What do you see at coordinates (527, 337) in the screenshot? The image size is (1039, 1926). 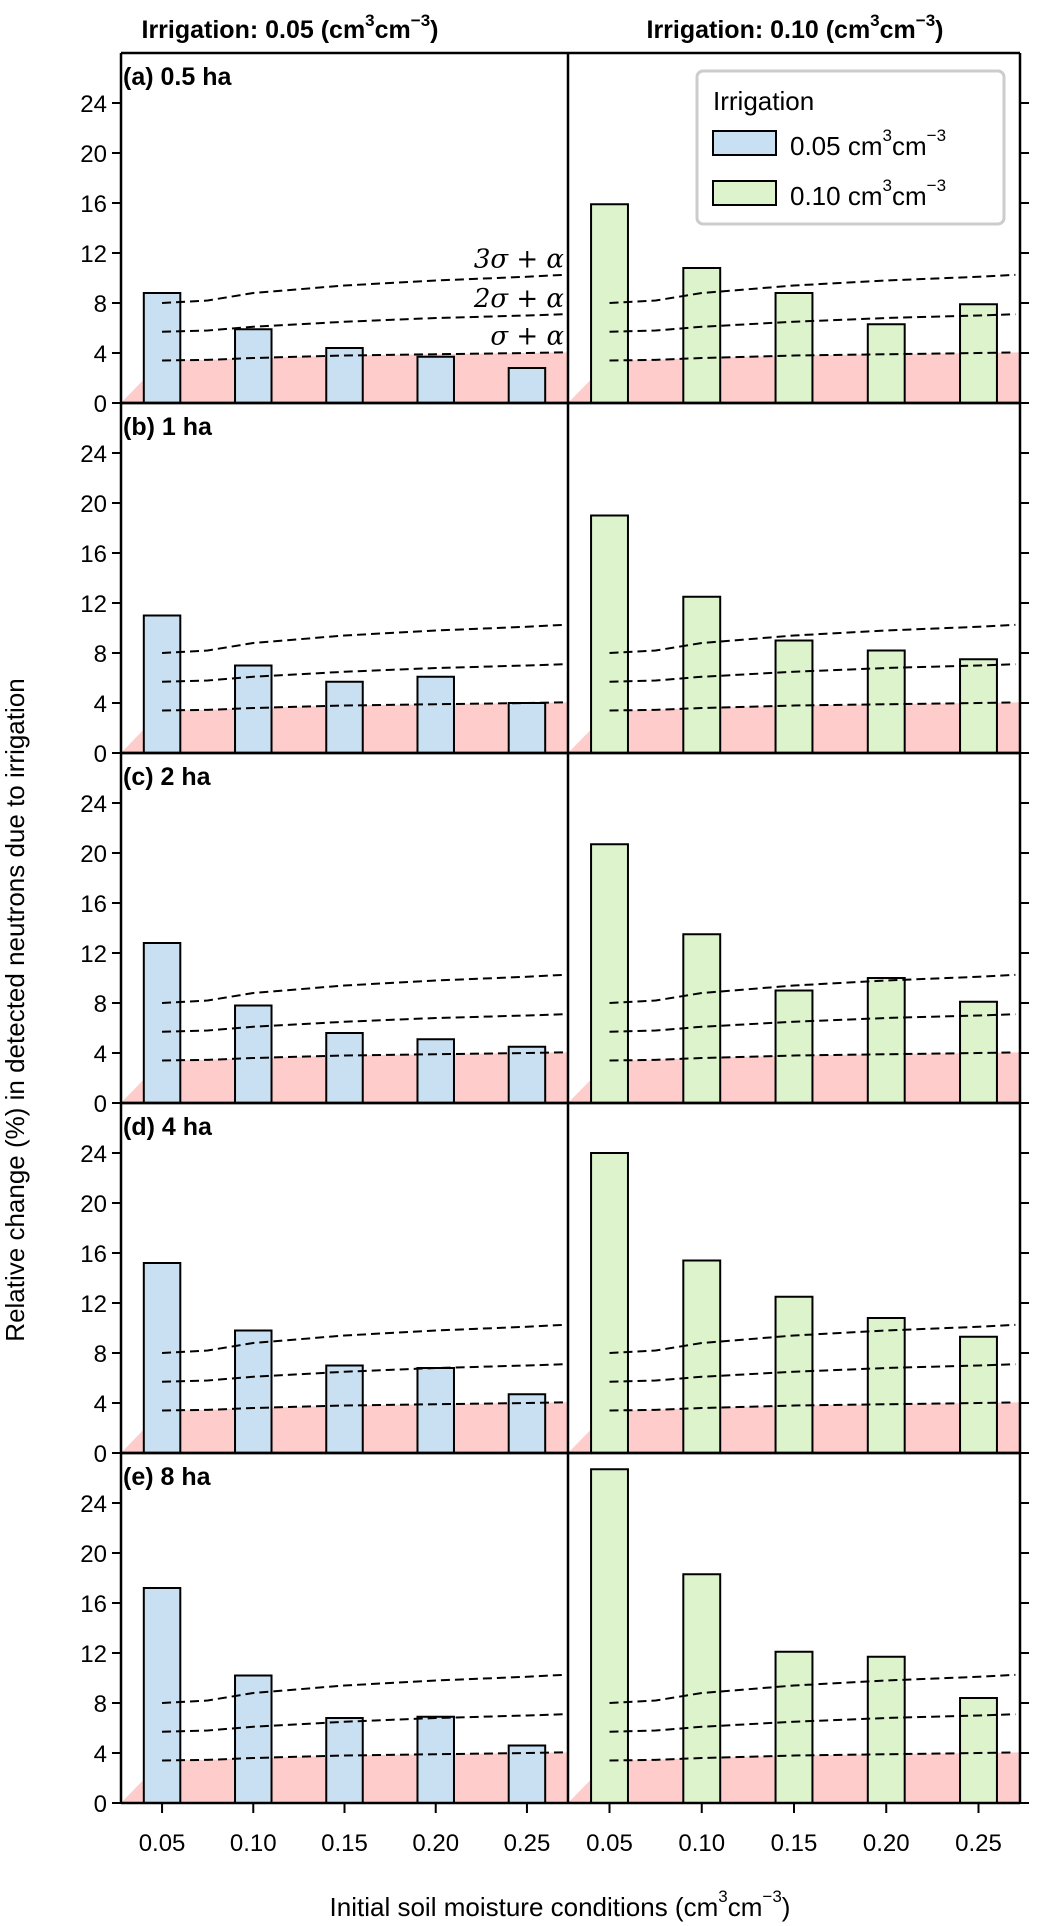 I see `threshold-label-sigma-+-alpha: σ + α` at bounding box center [527, 337].